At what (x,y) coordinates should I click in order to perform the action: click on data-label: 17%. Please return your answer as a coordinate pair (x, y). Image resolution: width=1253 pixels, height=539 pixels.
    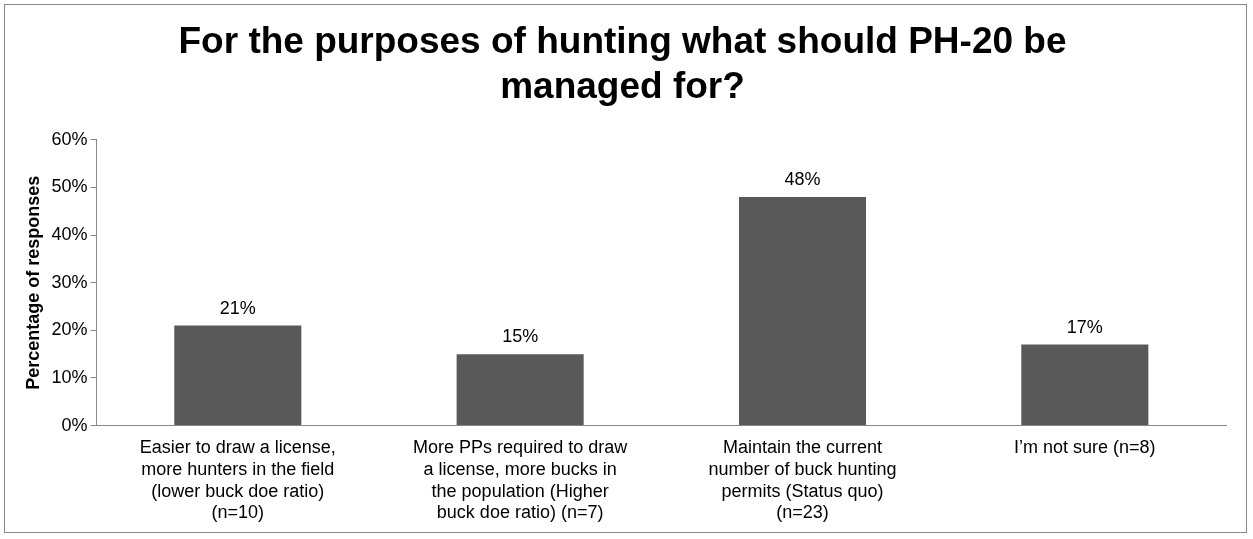
    Looking at the image, I should click on (1084, 326).